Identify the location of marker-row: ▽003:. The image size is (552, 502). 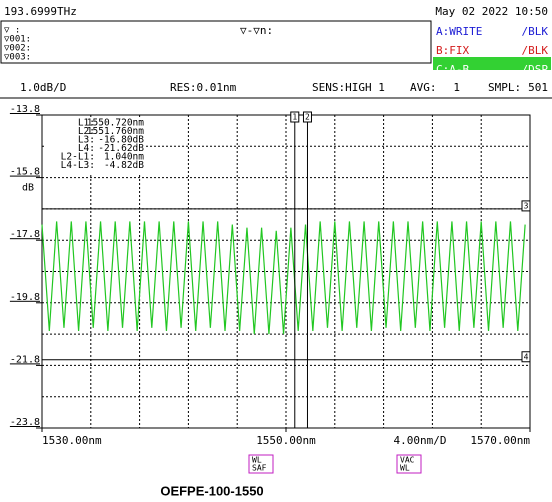
(17, 58).